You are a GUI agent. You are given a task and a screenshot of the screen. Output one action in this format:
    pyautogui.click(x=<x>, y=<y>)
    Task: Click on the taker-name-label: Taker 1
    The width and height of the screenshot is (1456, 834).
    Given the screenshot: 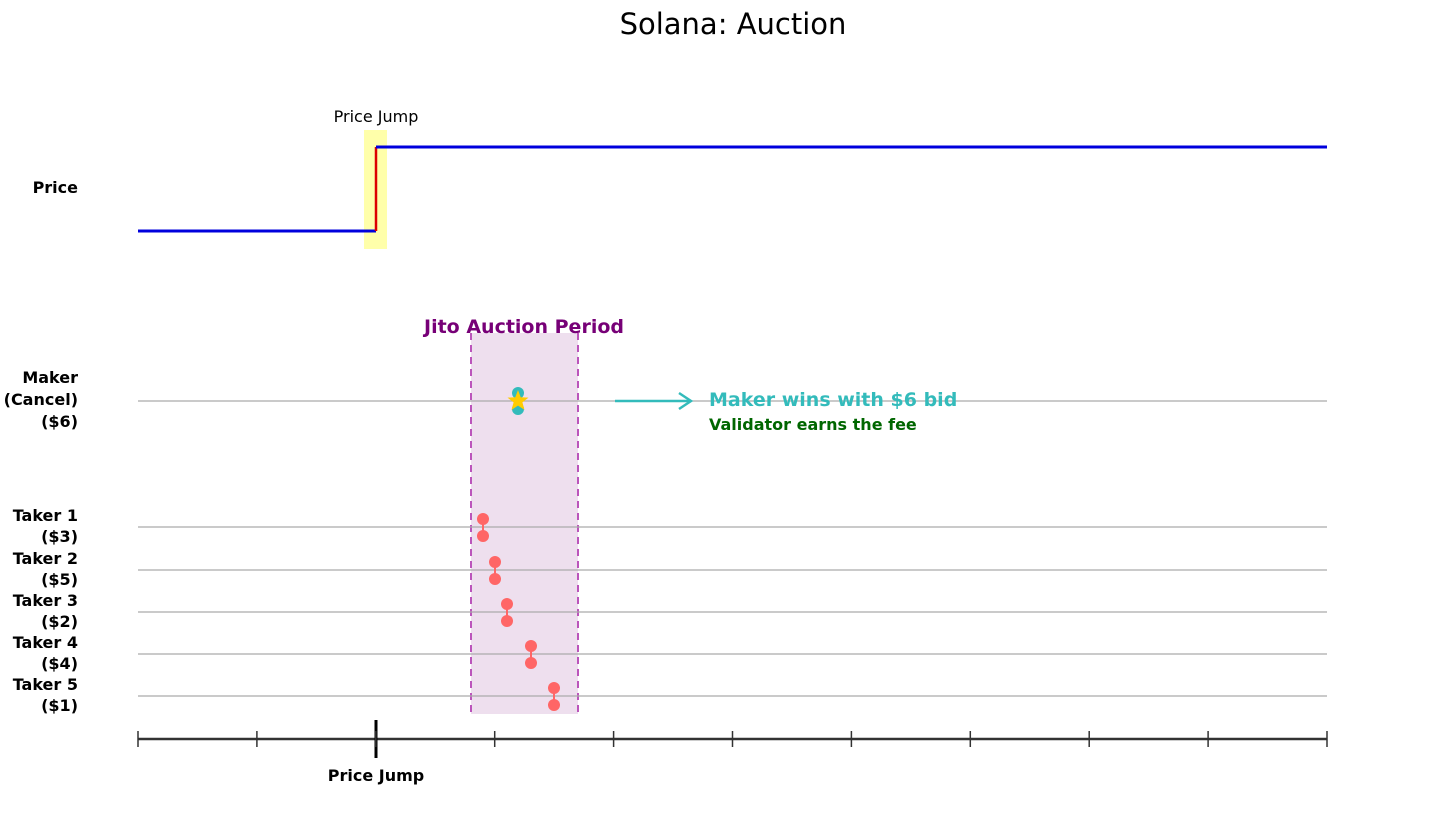 What is the action you would take?
    pyautogui.click(x=45, y=515)
    